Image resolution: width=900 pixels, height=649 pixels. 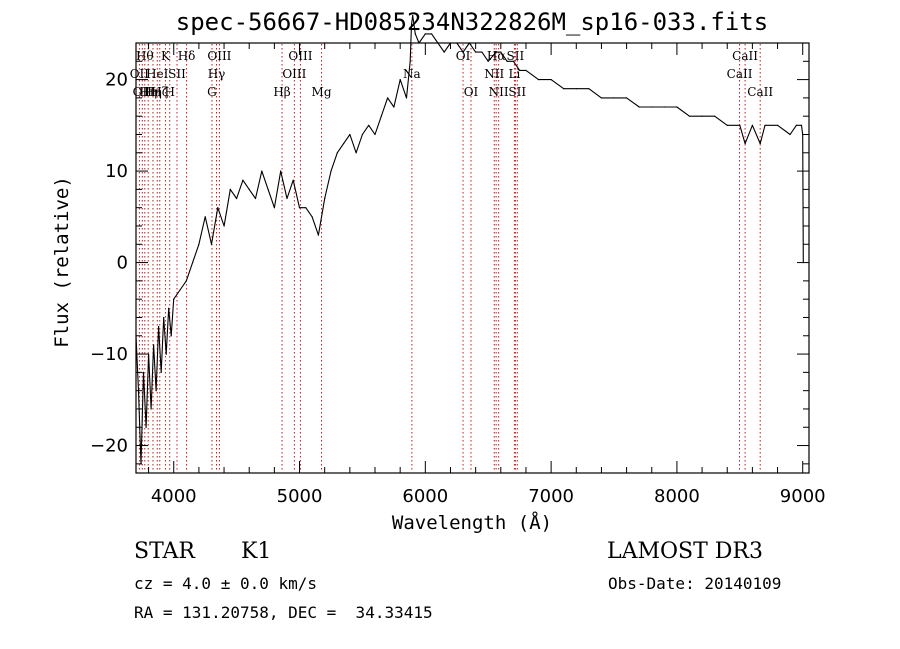 What do you see at coordinates (116, 80) in the screenshot?
I see `y-tick-label-4: 20` at bounding box center [116, 80].